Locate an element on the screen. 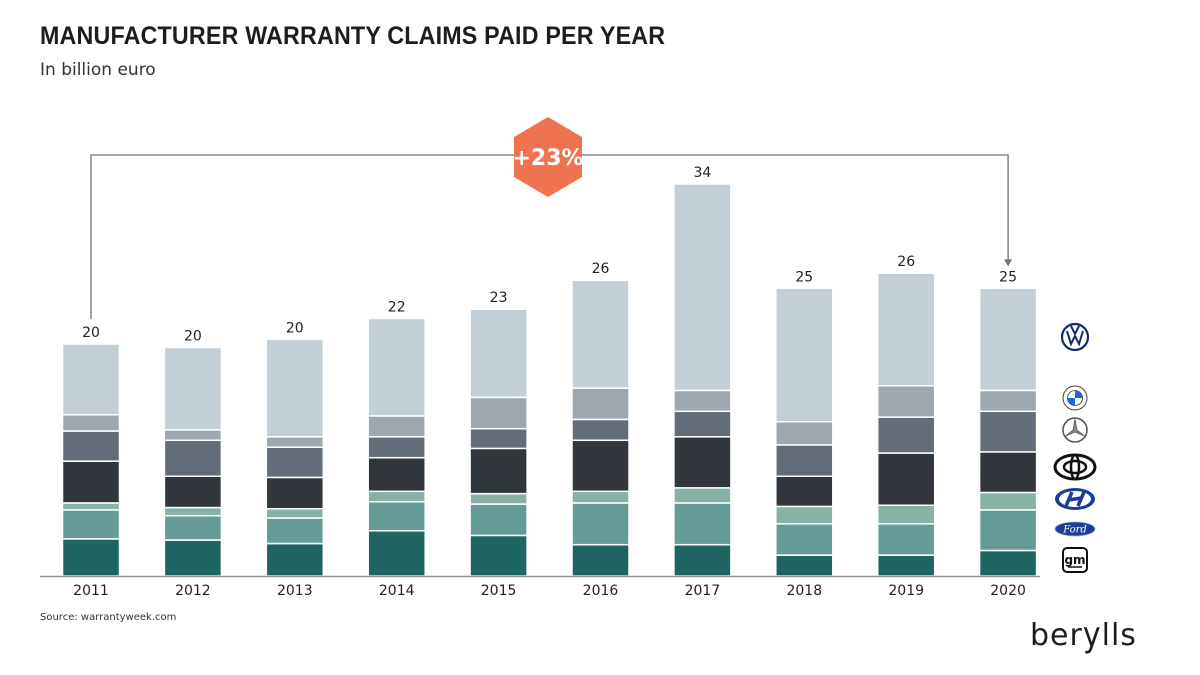 This screenshot has height=675, width=1200. bar-segment-ford-2018 is located at coordinates (804, 539).